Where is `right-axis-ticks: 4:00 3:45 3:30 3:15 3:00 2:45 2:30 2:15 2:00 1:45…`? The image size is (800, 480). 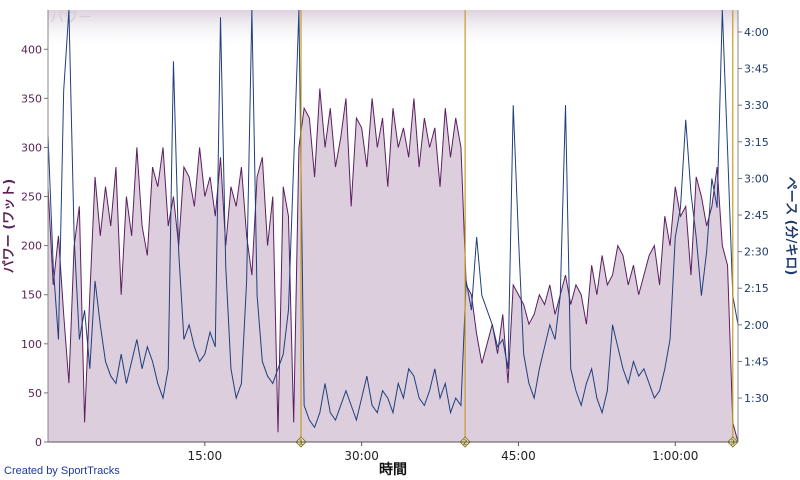 right-axis-ticks: 4:00 3:45 3:30 3:15 3:00 2:45 2:30 2:15 2:00 1:45… is located at coordinates (753, 215).